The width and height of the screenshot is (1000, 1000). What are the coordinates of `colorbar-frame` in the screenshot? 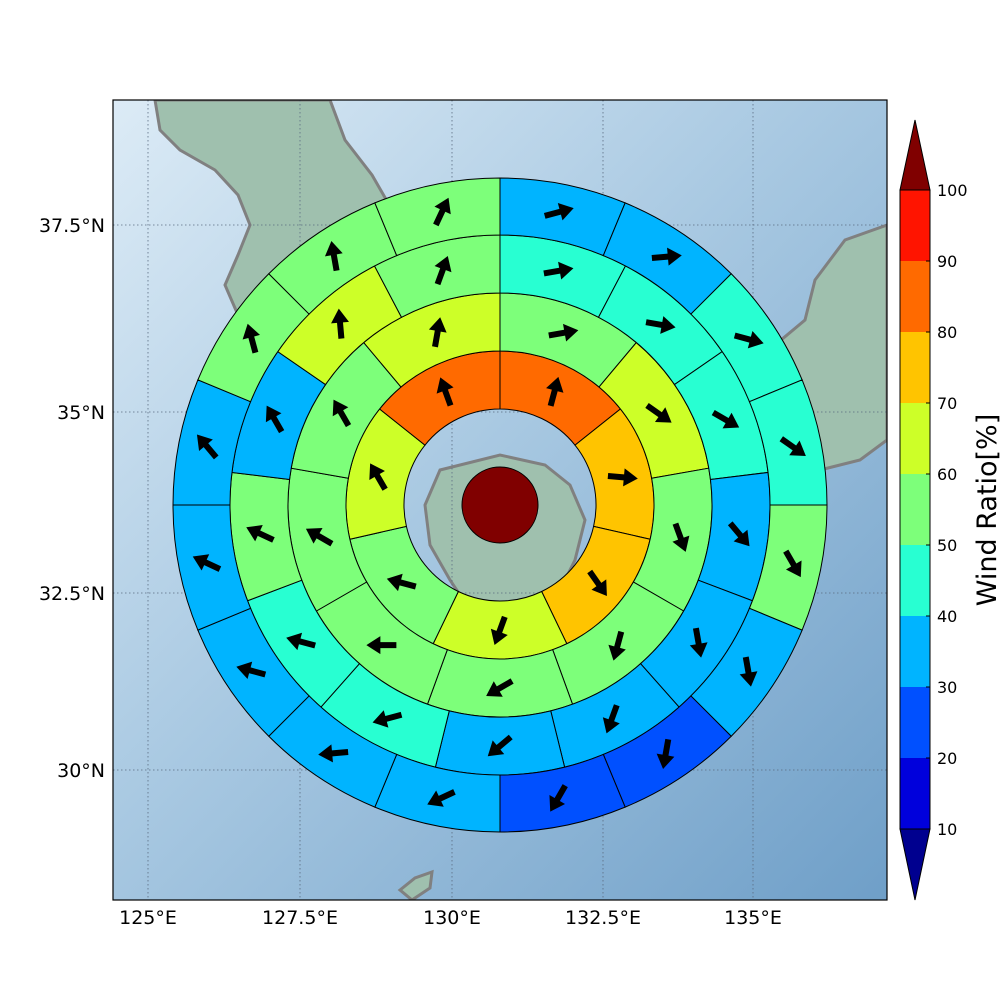 It's located at (915, 509).